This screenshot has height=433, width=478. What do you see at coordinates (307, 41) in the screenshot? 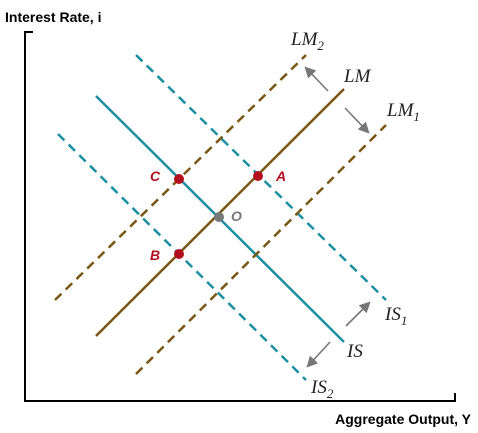
I see `lm2-label: LM2` at bounding box center [307, 41].